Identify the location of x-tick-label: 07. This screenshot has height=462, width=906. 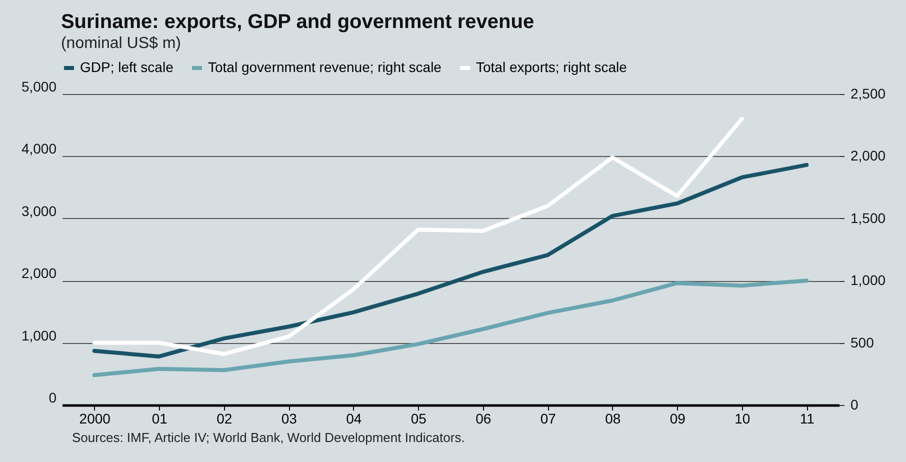
(548, 418).